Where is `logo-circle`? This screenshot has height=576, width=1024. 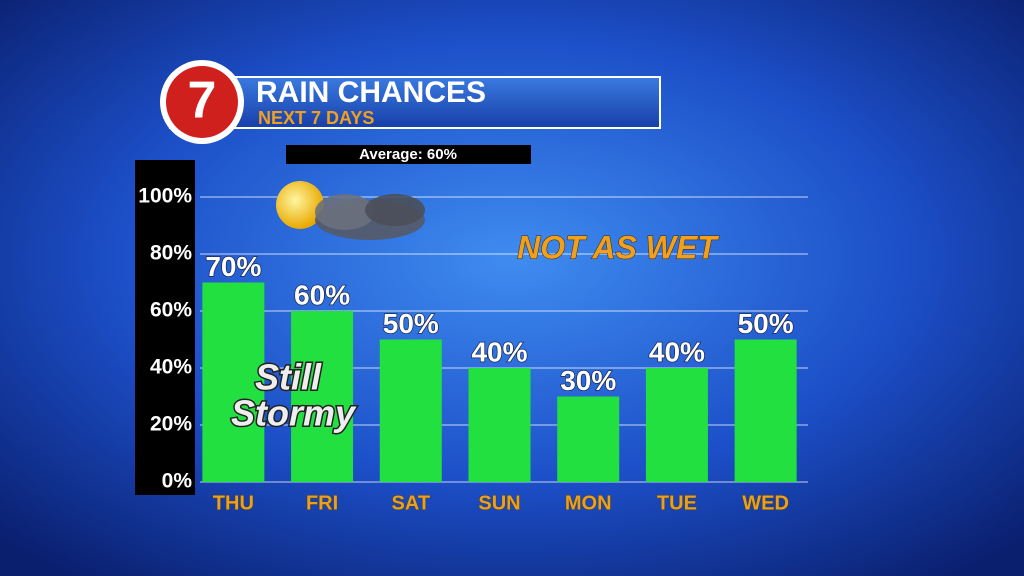
logo-circle is located at coordinates (202, 102).